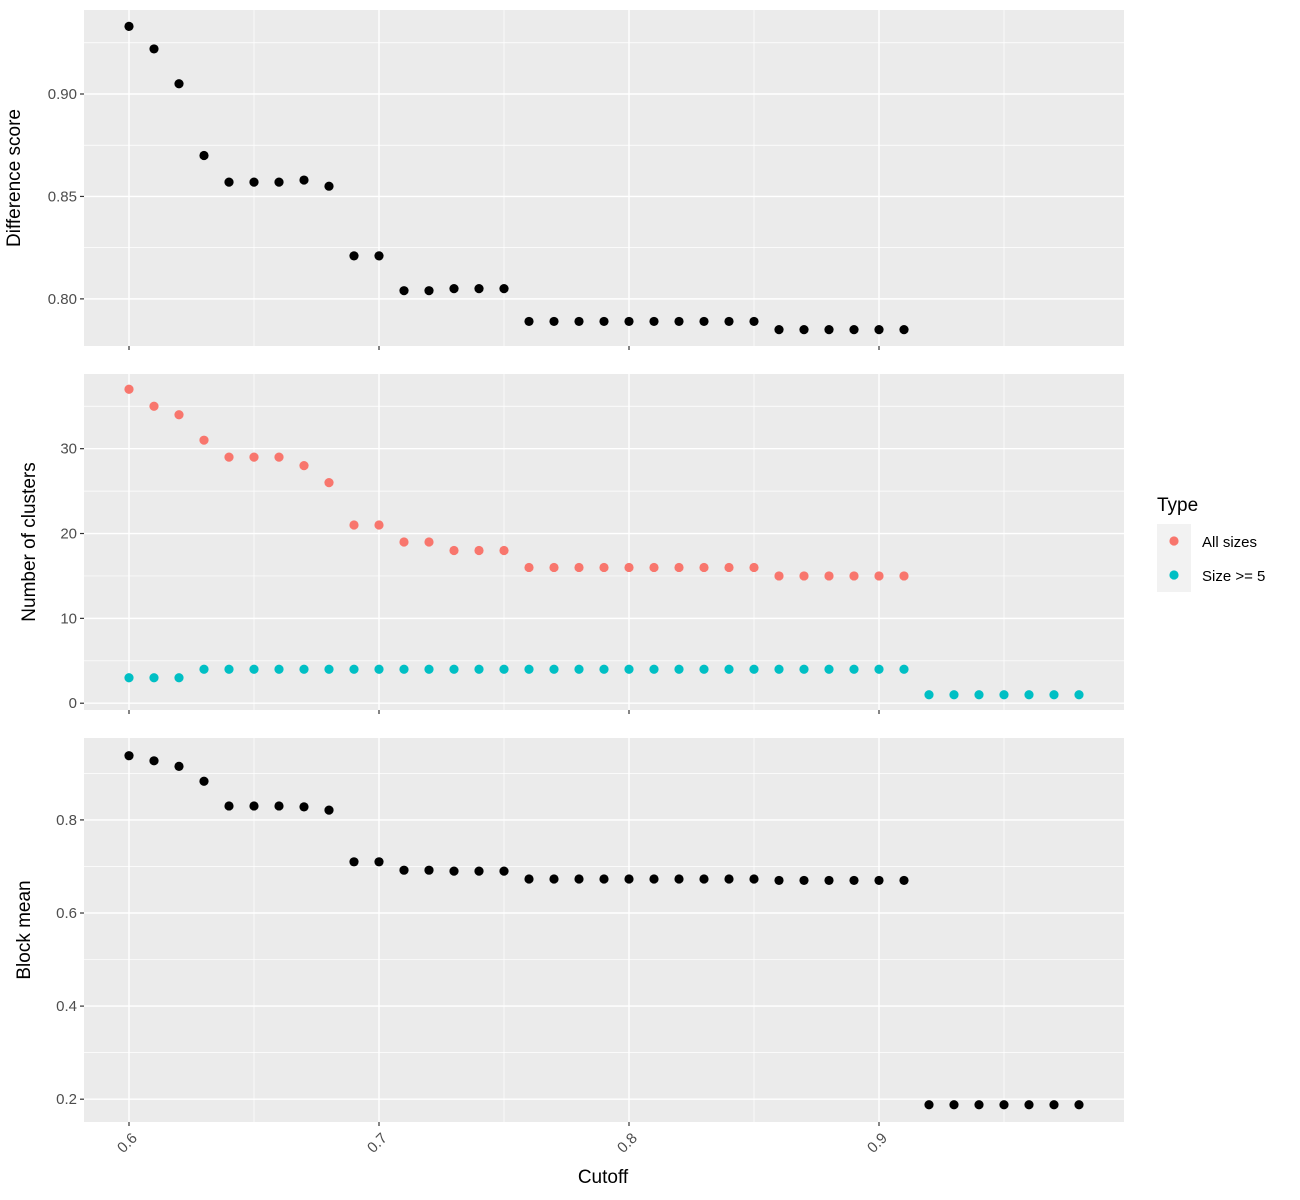 This screenshot has width=1300, height=1200. What do you see at coordinates (1174, 575) in the screenshot?
I see `legend-key-dot` at bounding box center [1174, 575].